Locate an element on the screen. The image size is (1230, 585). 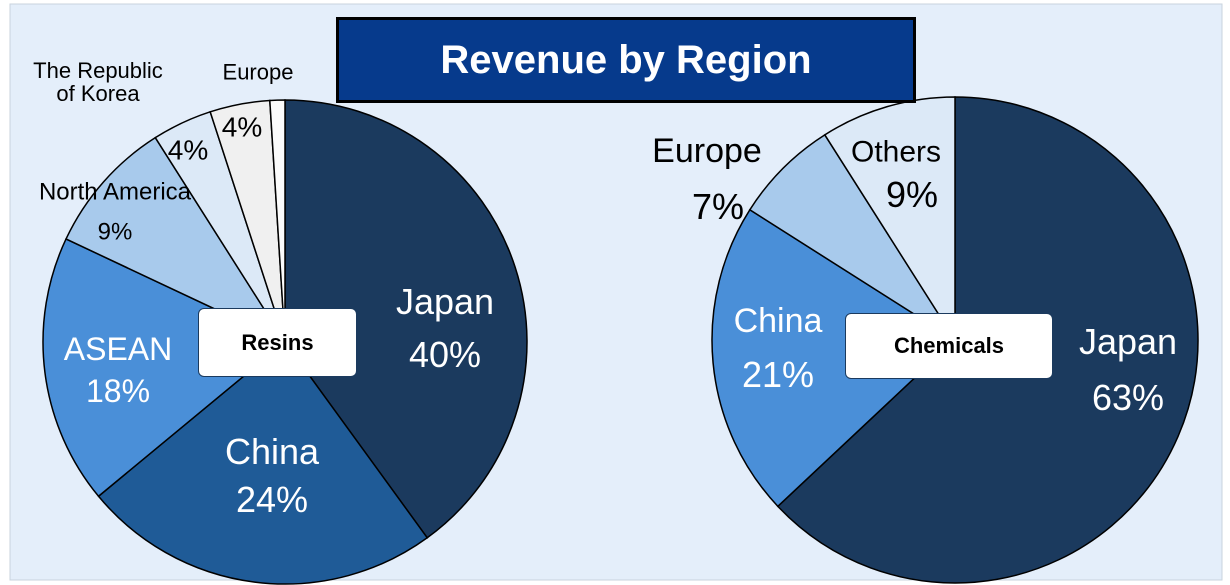
value-label: 7% is located at coordinates (718, 207).